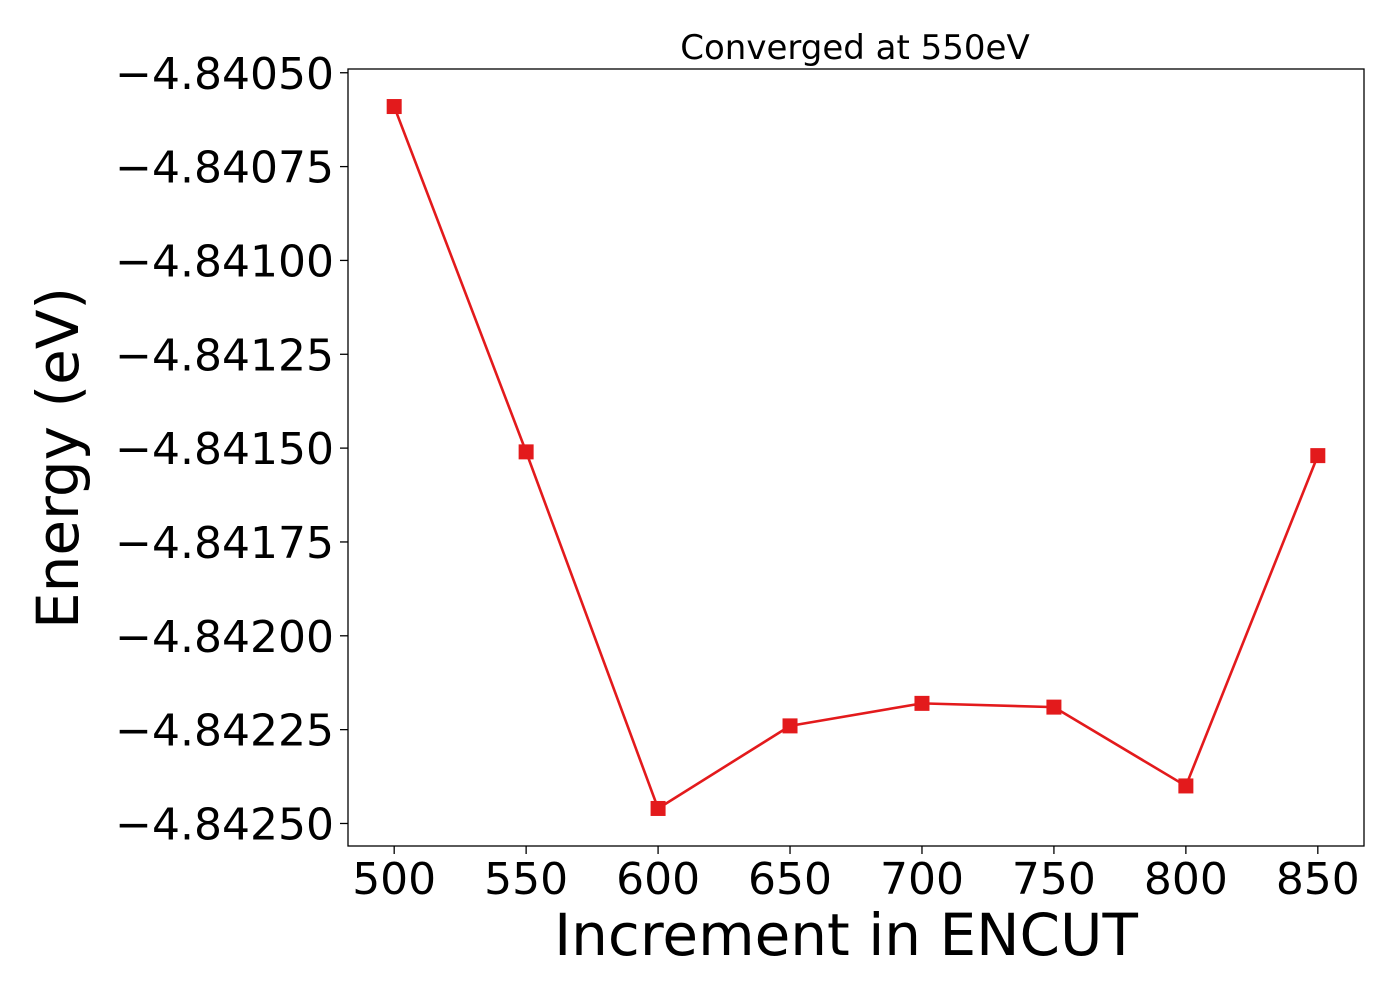 This screenshot has width=1400, height=1004. Describe the element at coordinates (854, 48) in the screenshot. I see `chart-title: Converged at 550eV` at that location.